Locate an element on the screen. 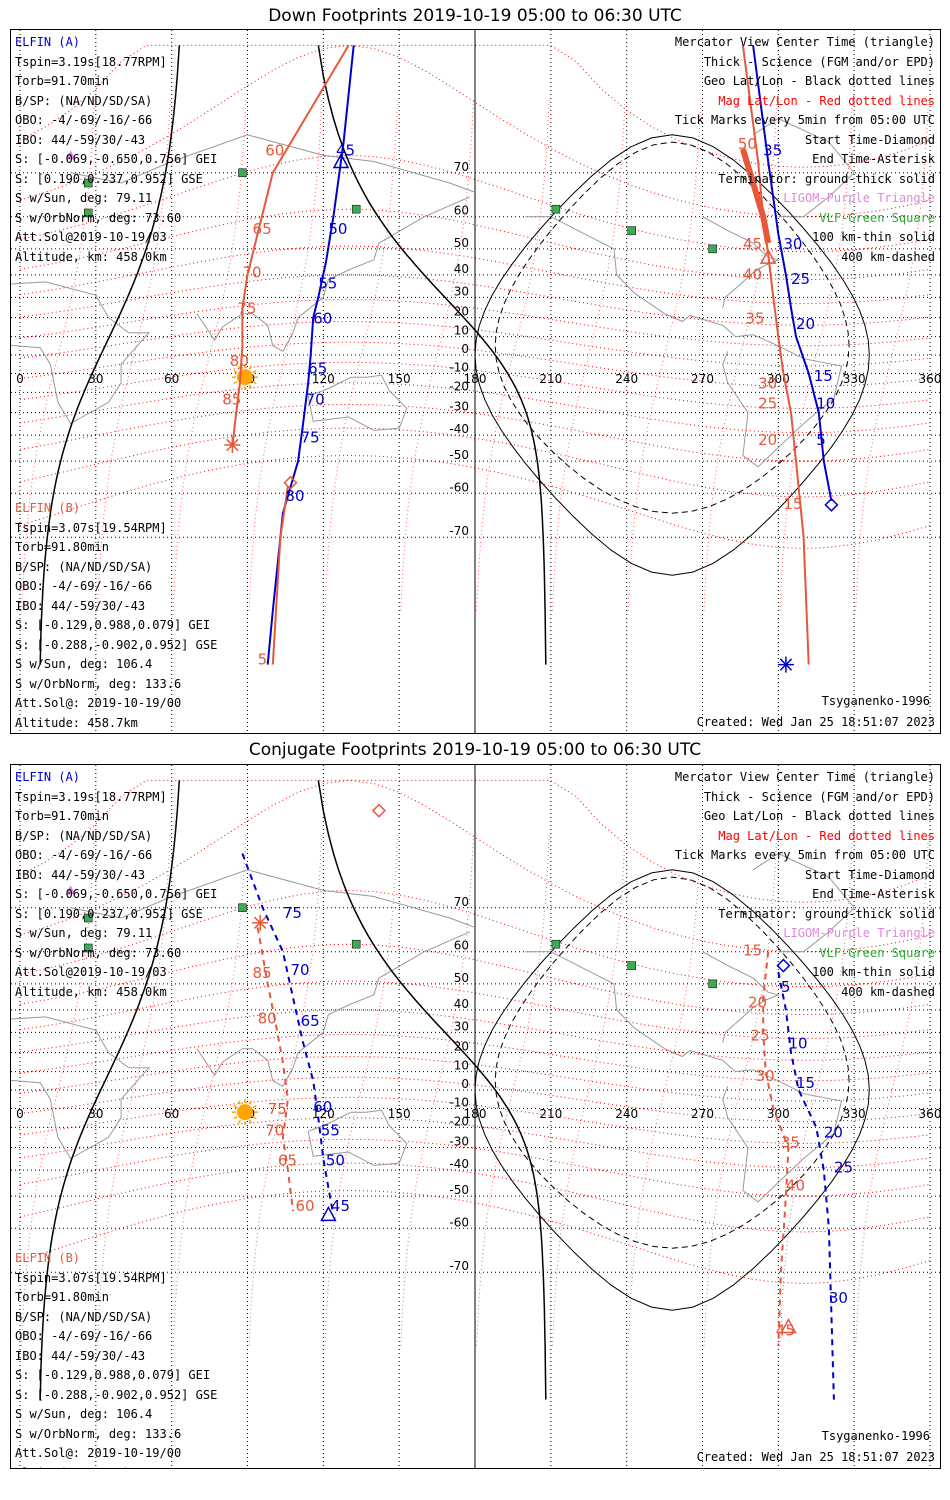 Image resolution: width=950 pixels, height=1500 pixels. elfin-a-name: ELFIN (A) is located at coordinates (48, 42).